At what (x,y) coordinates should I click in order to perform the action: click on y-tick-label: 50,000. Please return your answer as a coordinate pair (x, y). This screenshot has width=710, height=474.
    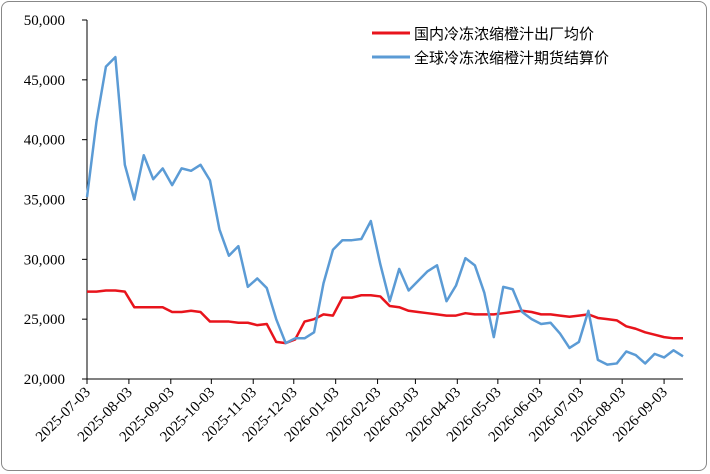
    Looking at the image, I should click on (44, 21).